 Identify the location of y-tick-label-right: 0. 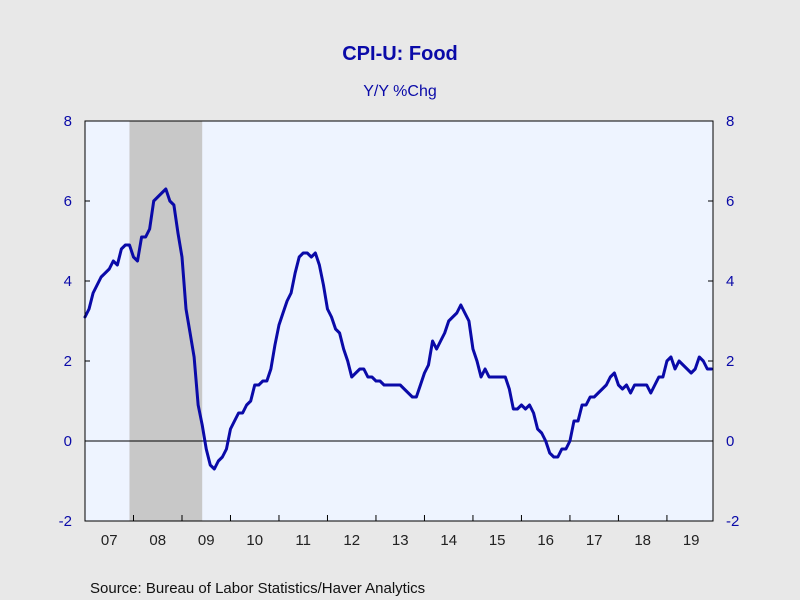
(730, 441).